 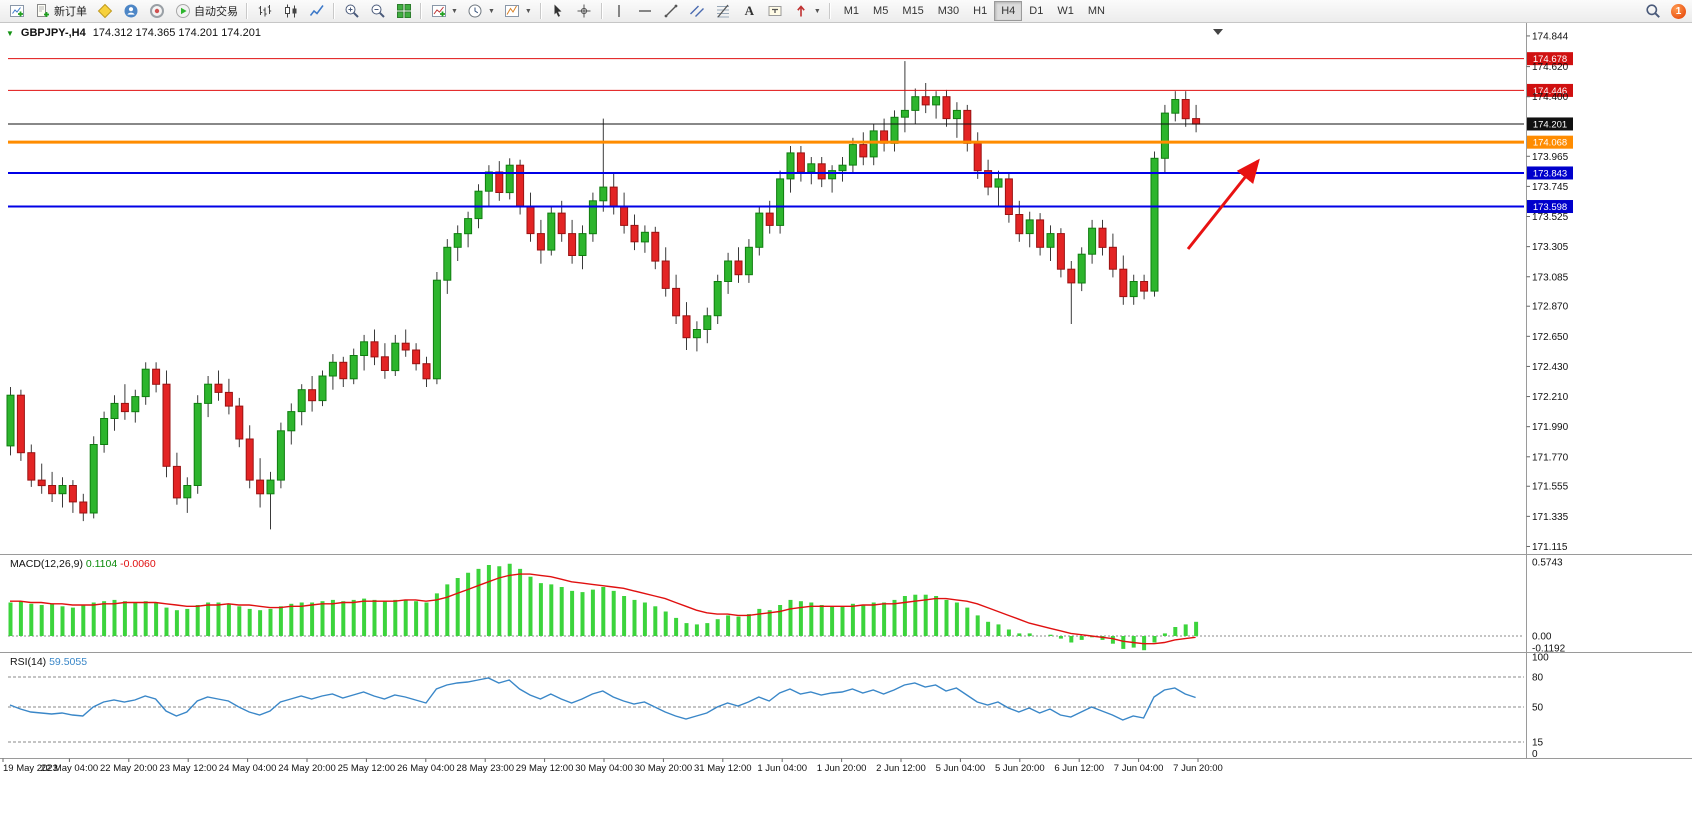 I want to click on svg-text: 174.620, so click(x=1550, y=67).